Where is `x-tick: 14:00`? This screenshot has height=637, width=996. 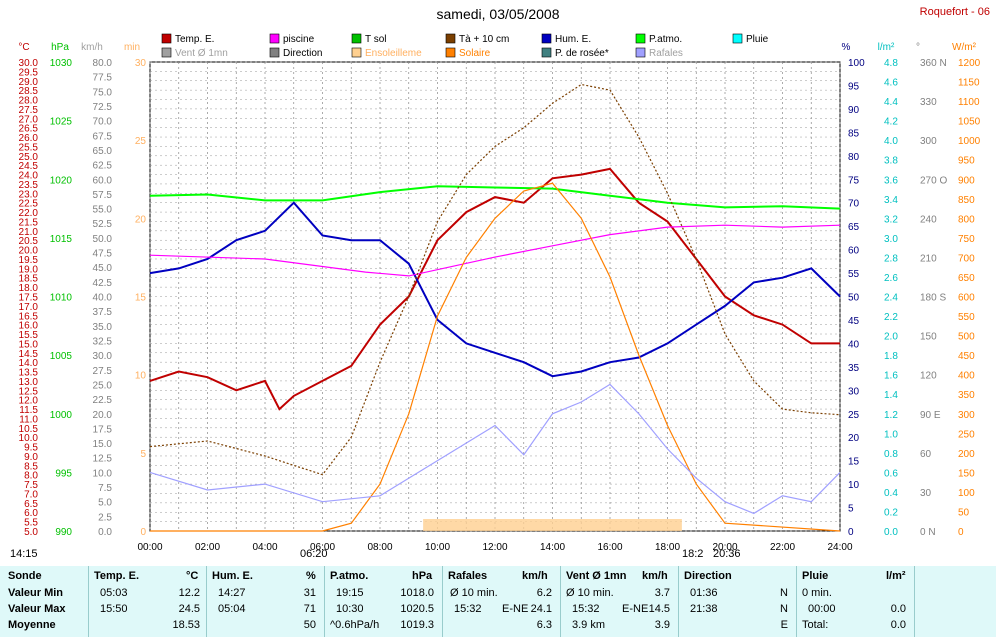
x-tick: 14:00 is located at coordinates (552, 547).